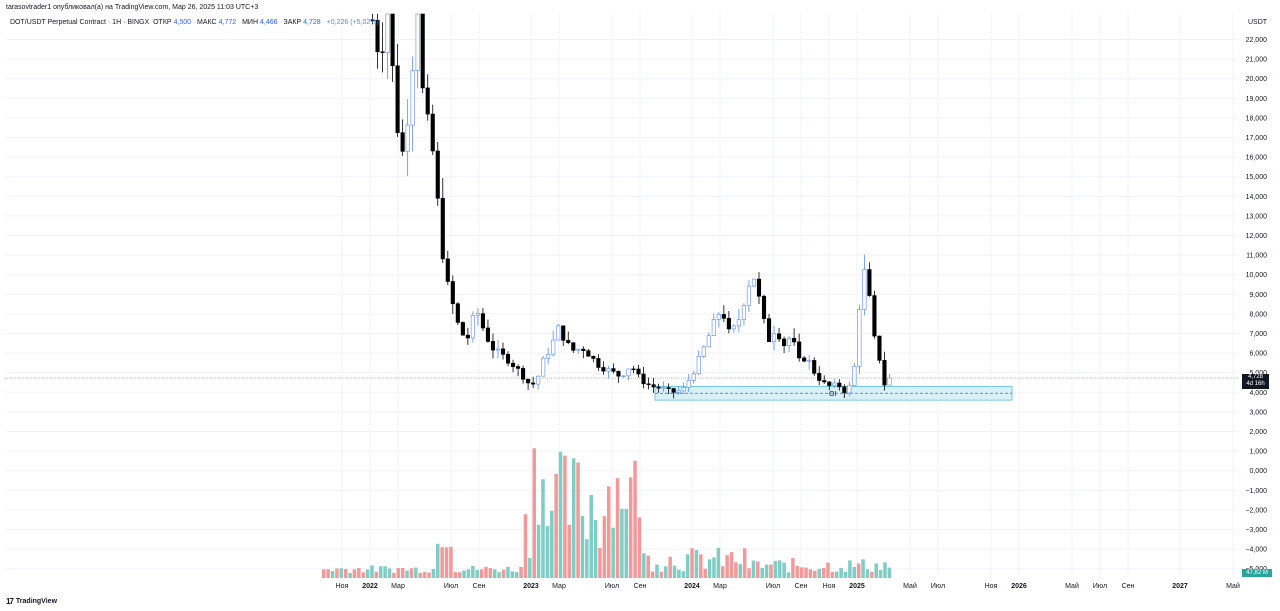 The image size is (1280, 611). I want to click on y-tick-label: 21,000, so click(1257, 60).